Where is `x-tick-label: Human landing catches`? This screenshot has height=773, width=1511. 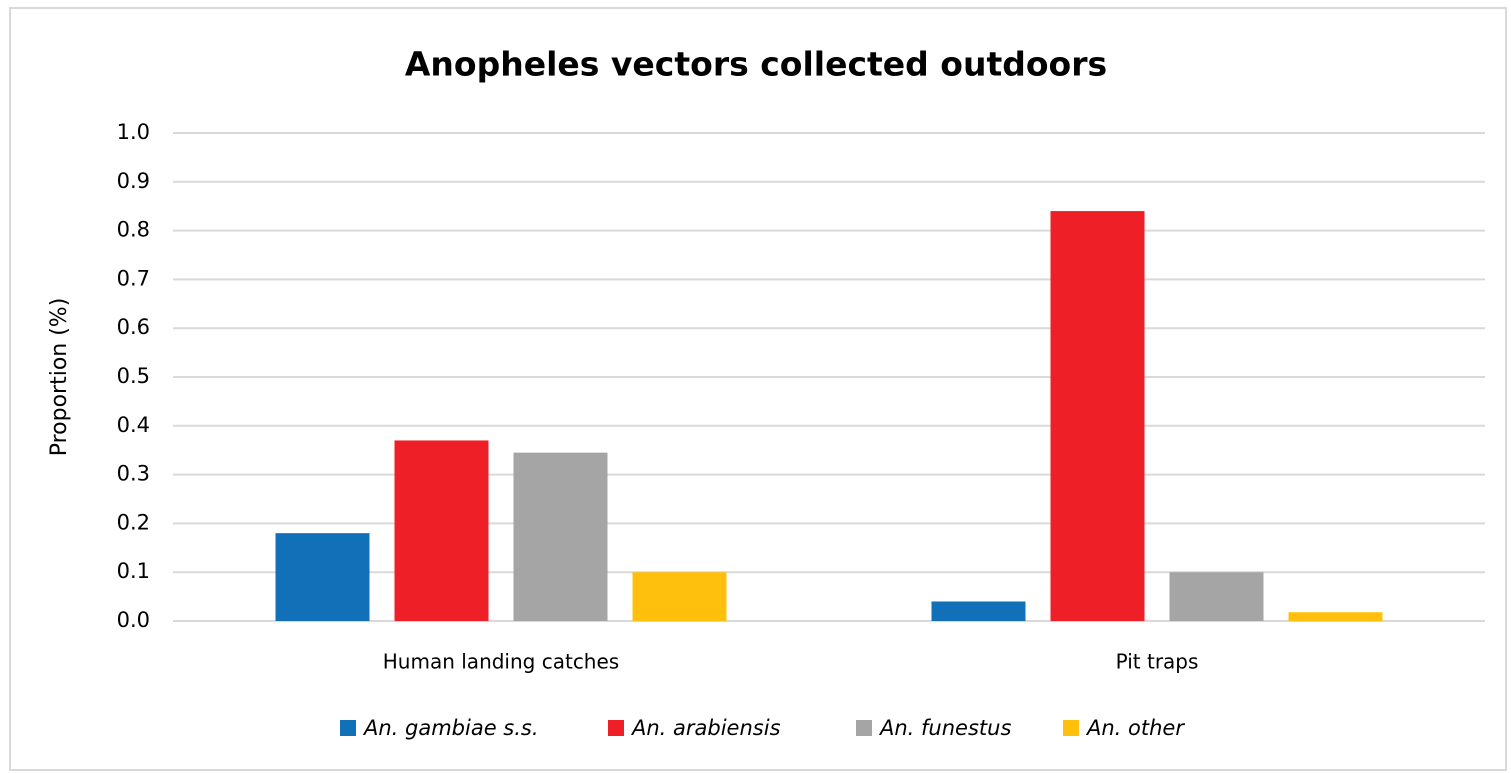
x-tick-label: Human landing catches is located at coordinates (501, 662).